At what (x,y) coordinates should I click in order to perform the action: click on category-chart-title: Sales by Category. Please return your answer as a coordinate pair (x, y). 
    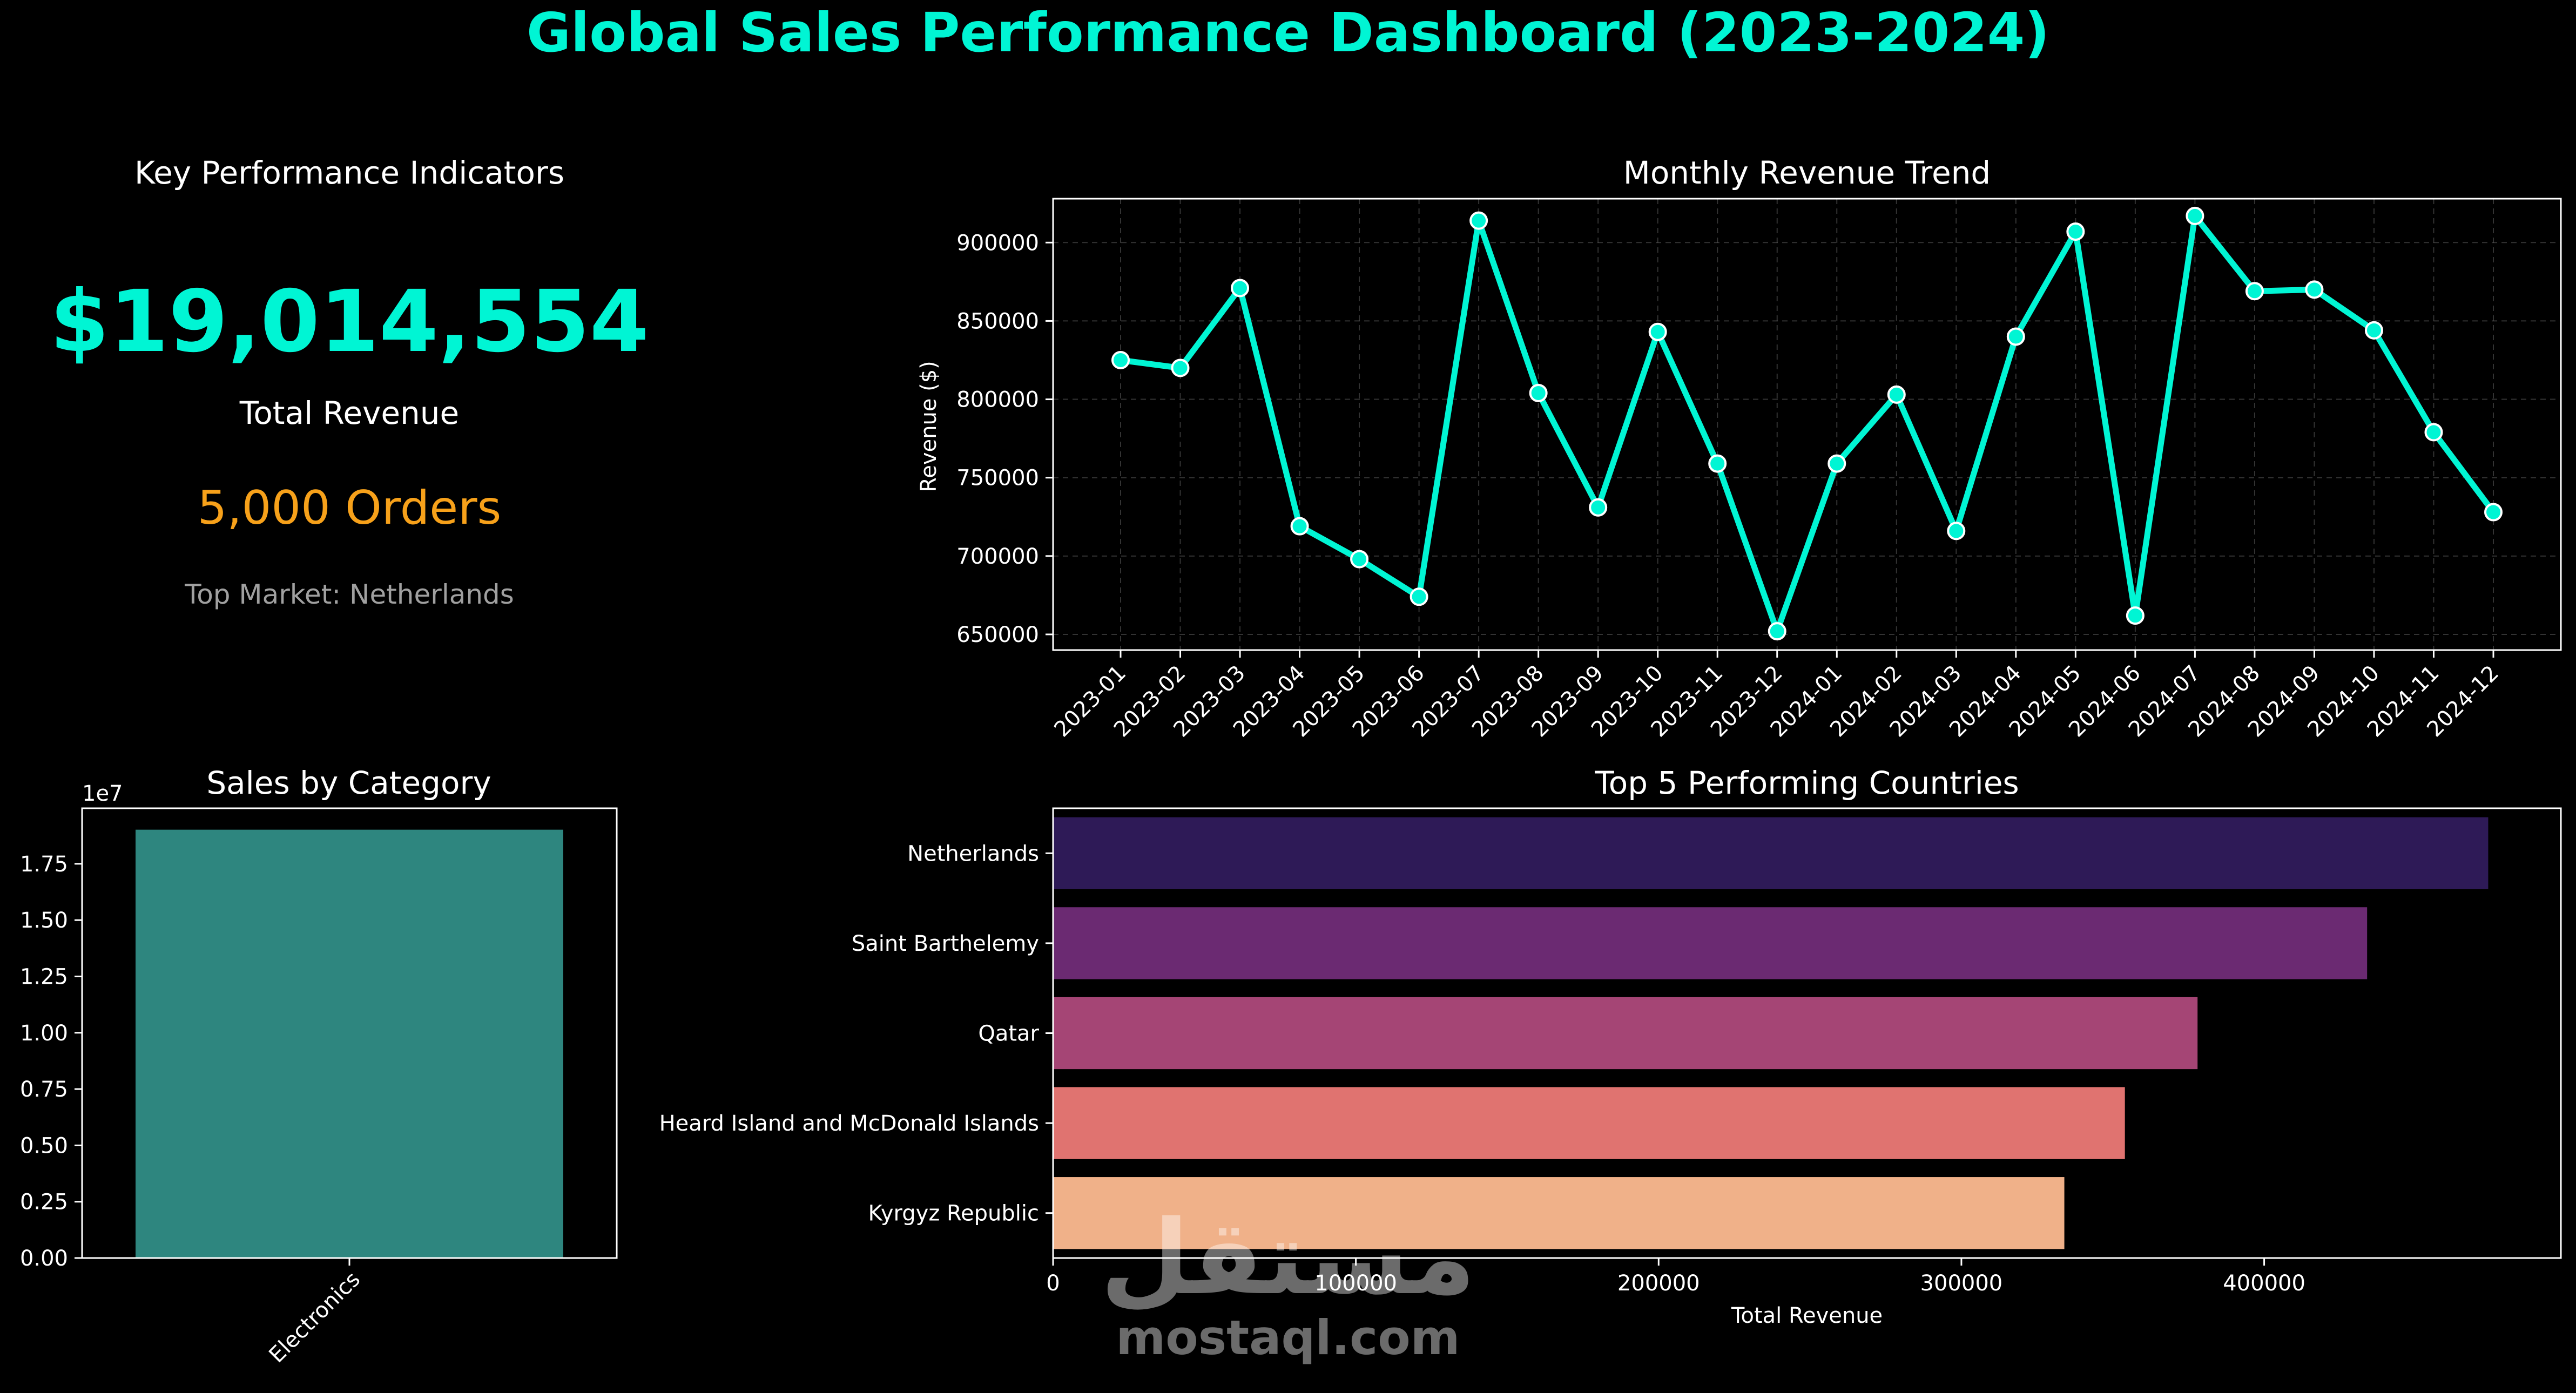
    Looking at the image, I should click on (348, 783).